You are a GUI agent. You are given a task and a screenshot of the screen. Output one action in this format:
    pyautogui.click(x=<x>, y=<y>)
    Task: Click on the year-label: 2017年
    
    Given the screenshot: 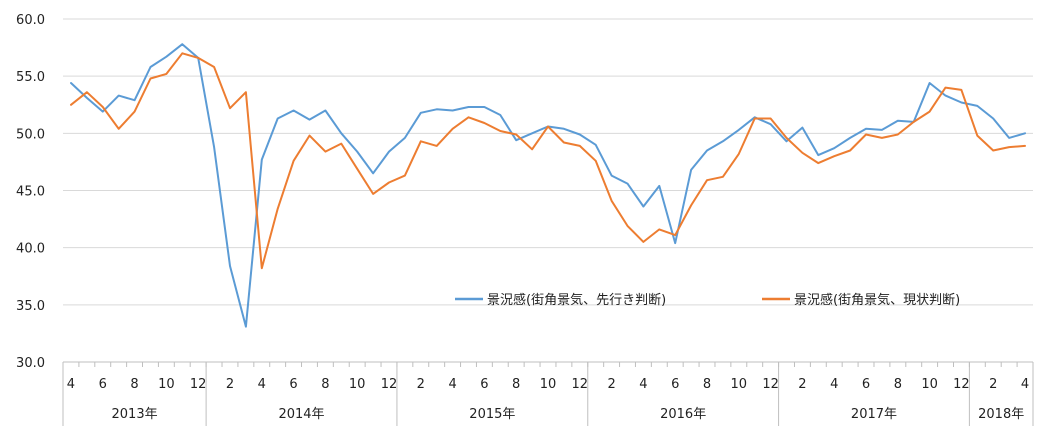 What is the action you would take?
    pyautogui.click(x=874, y=414)
    